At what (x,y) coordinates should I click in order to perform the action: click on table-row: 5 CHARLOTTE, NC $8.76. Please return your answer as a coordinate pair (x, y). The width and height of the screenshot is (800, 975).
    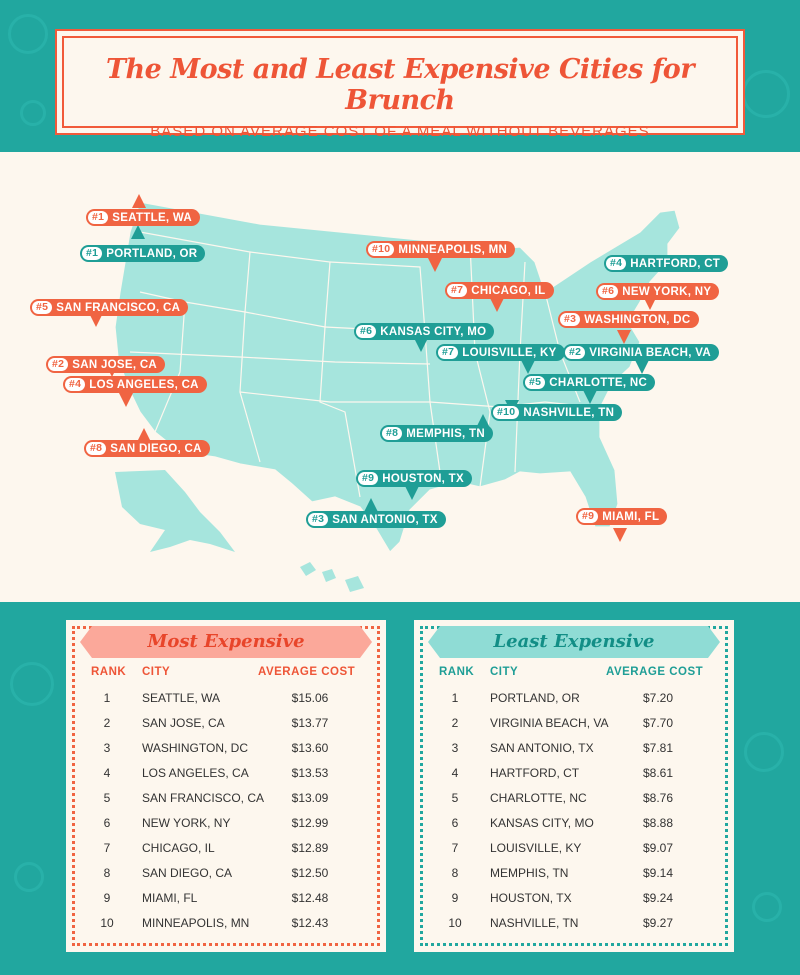
    Looking at the image, I should click on (562, 798).